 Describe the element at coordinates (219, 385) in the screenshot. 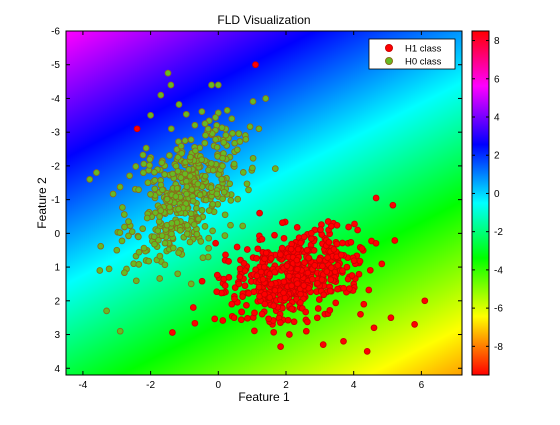

I see `x-tick-label: 0` at that location.